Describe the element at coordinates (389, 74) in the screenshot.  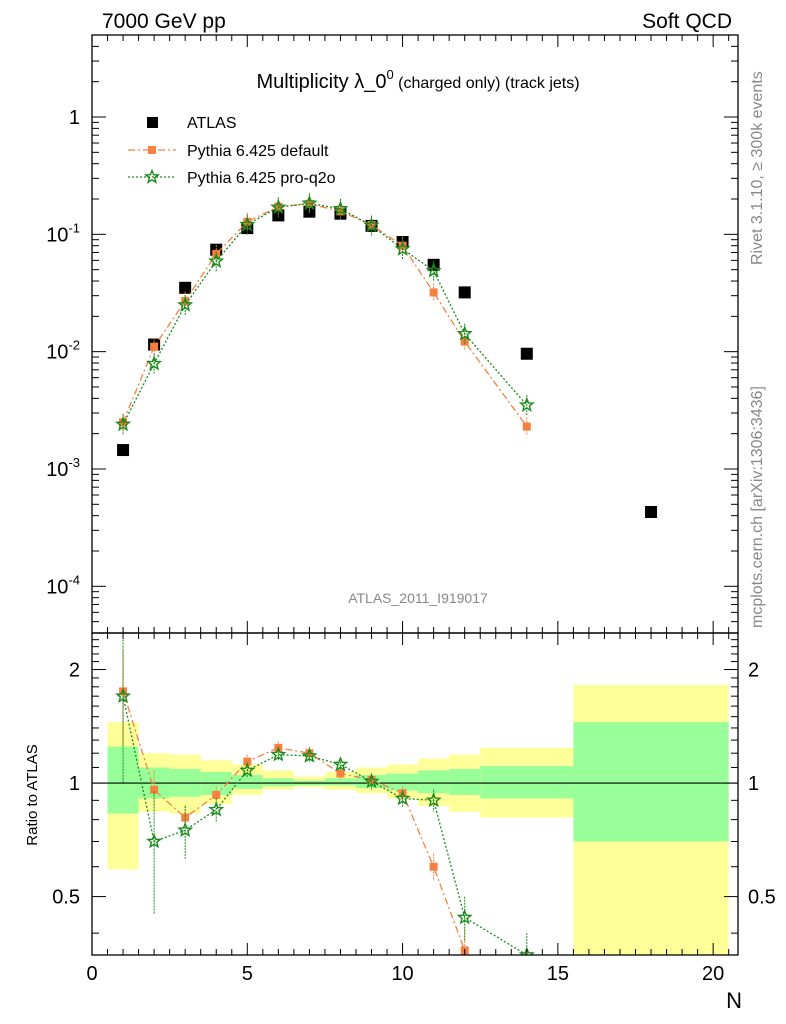
I see `plot-title-sup: 0` at that location.